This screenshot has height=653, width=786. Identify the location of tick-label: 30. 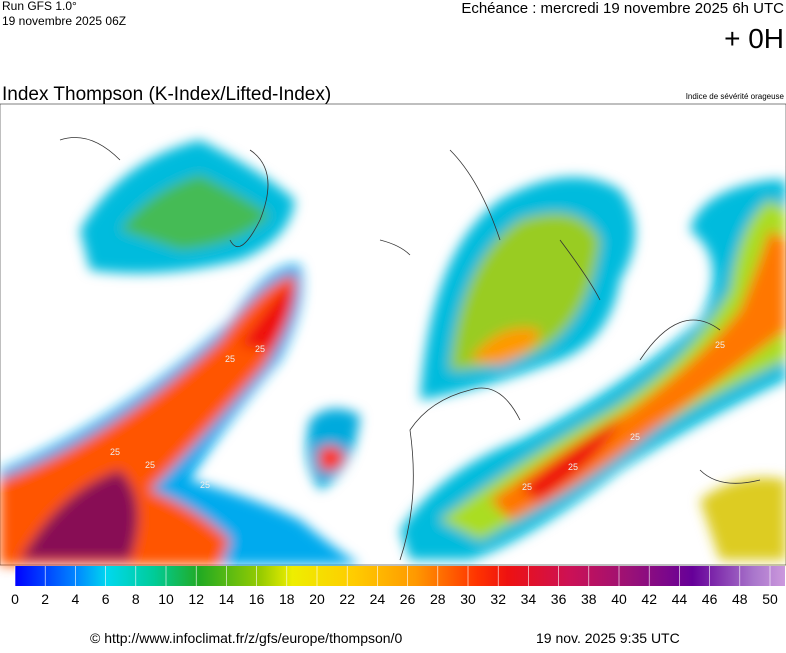
(468, 599).